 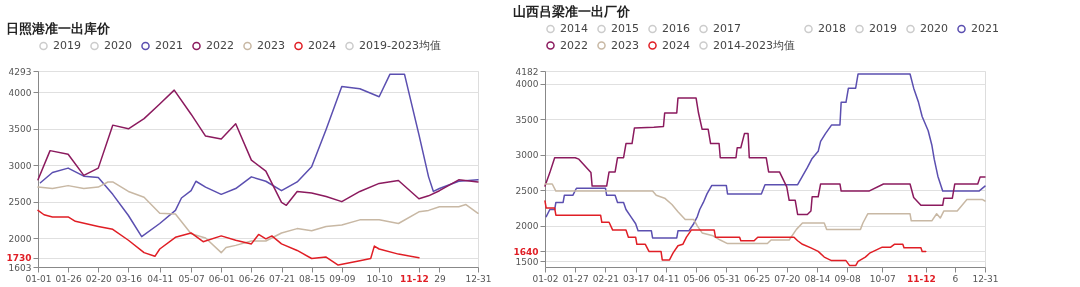 I want to click on y-tick-label: 4182, so click(x=527, y=71).